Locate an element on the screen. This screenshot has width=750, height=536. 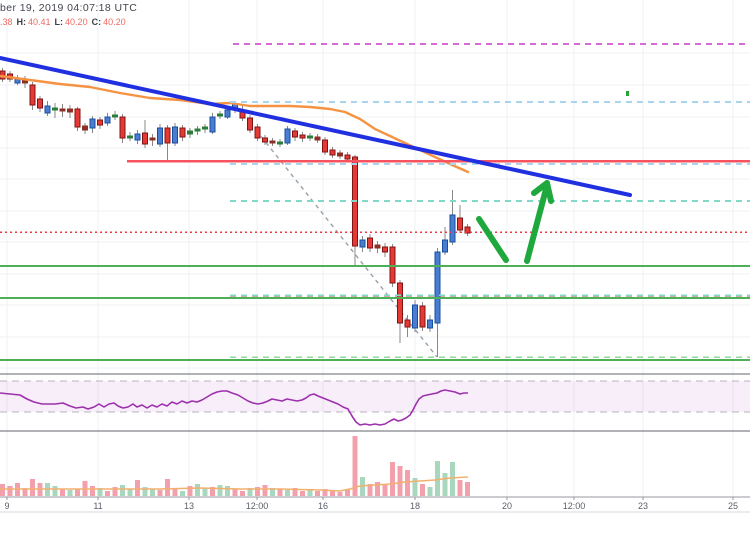
x-axis-label: 9 is located at coordinates (6, 506).